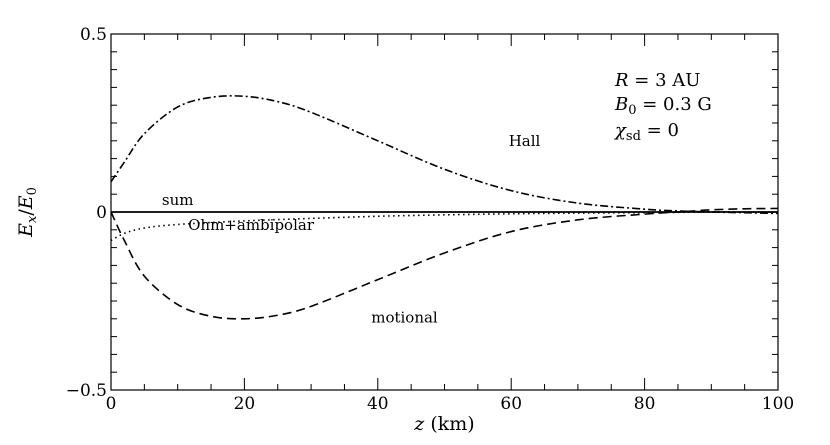  What do you see at coordinates (178, 200) in the screenshot?
I see `curve-label-sum: sum` at bounding box center [178, 200].